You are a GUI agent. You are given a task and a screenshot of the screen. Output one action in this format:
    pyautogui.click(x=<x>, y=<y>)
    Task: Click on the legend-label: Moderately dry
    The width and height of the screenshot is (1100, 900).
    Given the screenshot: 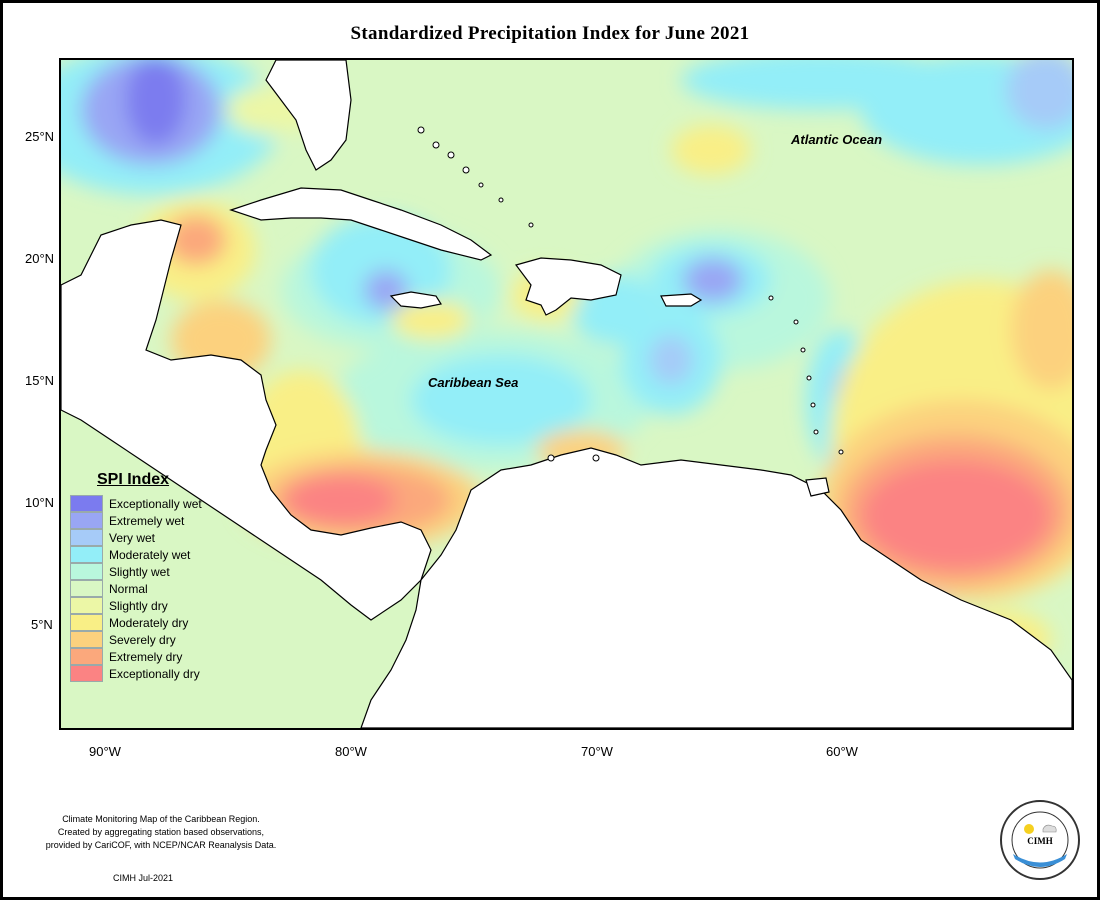 What is the action you would take?
    pyautogui.click(x=149, y=622)
    